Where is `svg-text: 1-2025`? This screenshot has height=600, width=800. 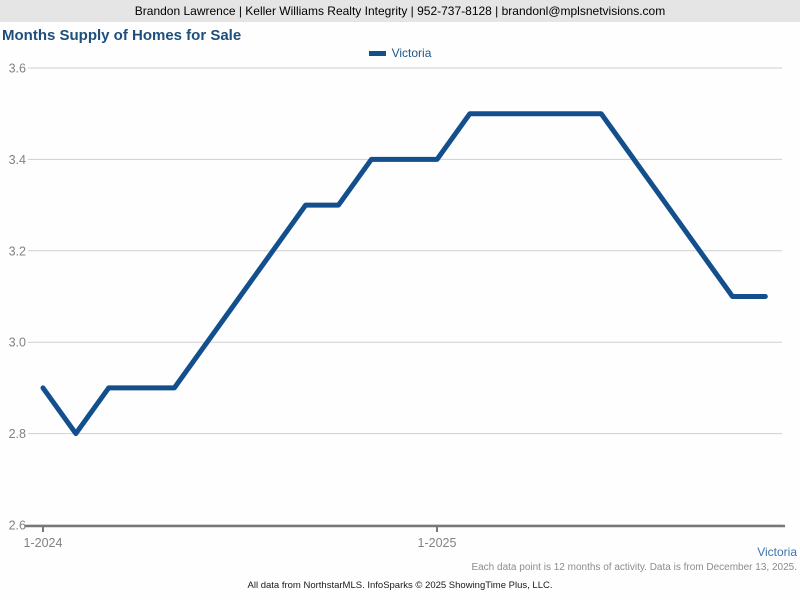
svg-text: 1-2025 is located at coordinates (437, 543).